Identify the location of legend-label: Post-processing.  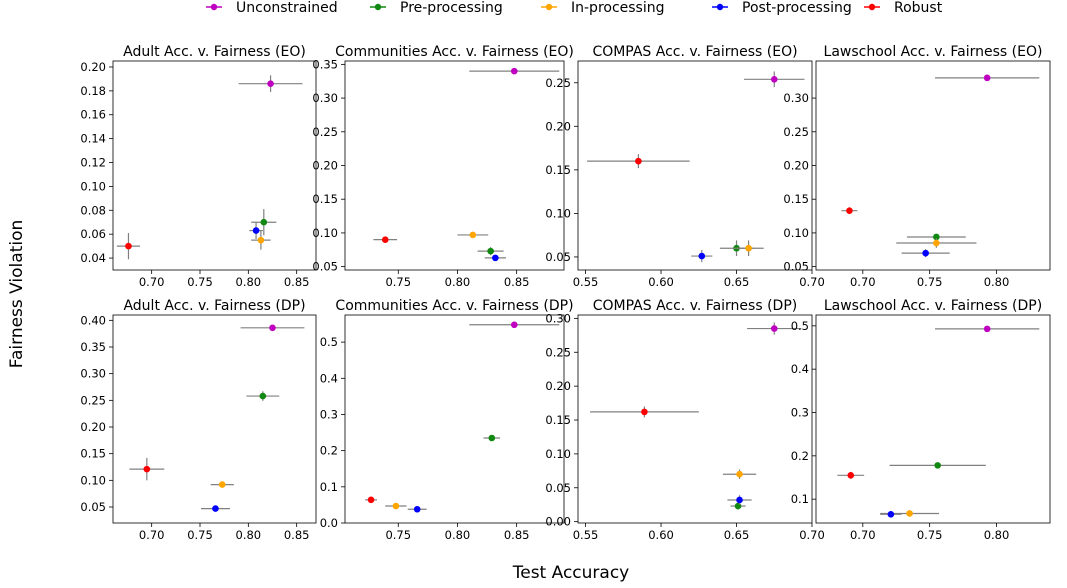
(797, 8).